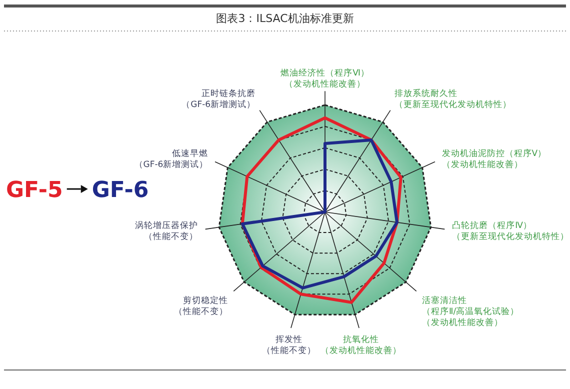 The height and width of the screenshot is (389, 570). I want to click on text: GF-5, so click(34, 190).